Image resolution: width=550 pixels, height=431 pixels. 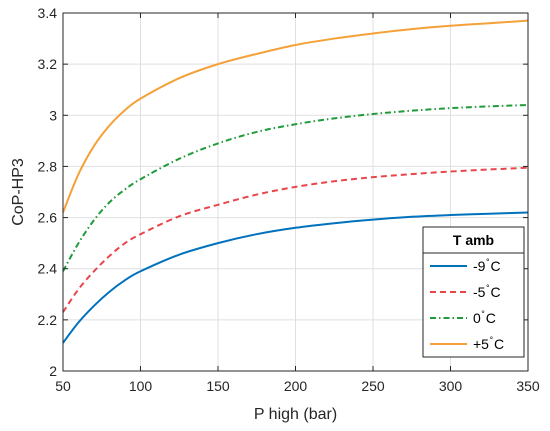 I want to click on y-tick-label: 2.8, so click(x=48, y=166).